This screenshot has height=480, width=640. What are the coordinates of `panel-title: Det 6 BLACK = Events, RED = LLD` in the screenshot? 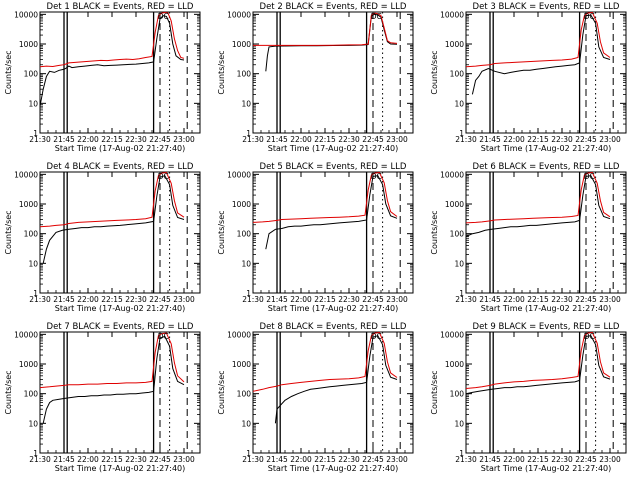 It's located at (546, 167).